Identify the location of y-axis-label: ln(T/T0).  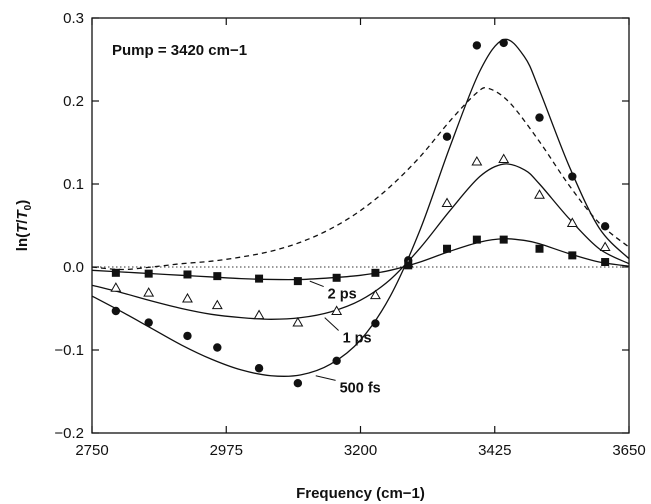
(24, 225).